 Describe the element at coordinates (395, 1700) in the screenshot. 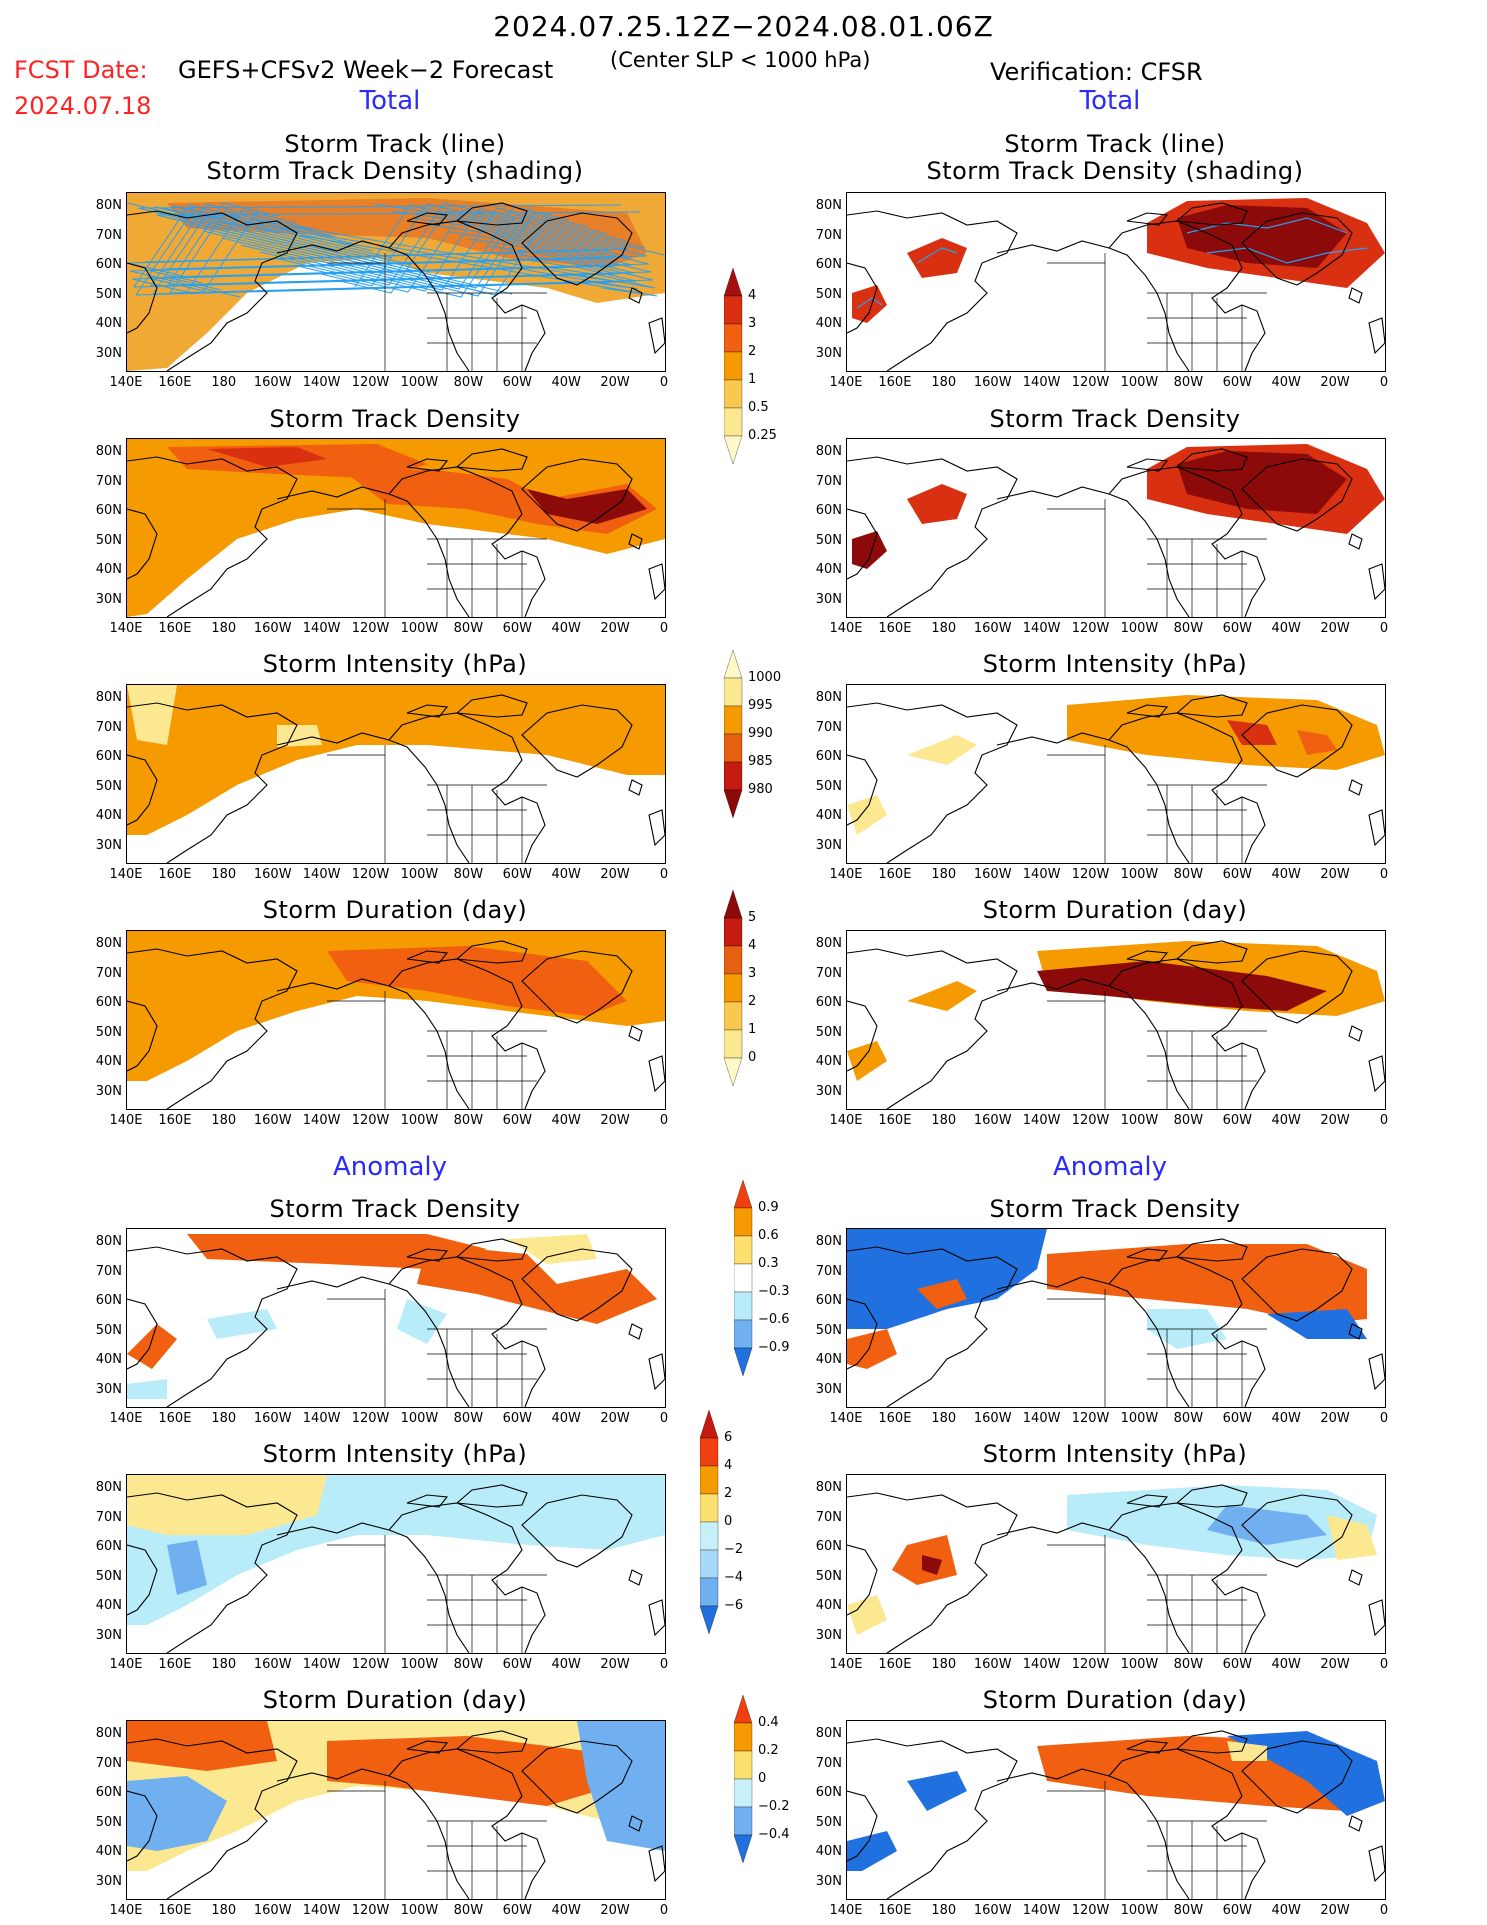

I see `title-anom-duration-left: Storm Duration (day)` at that location.